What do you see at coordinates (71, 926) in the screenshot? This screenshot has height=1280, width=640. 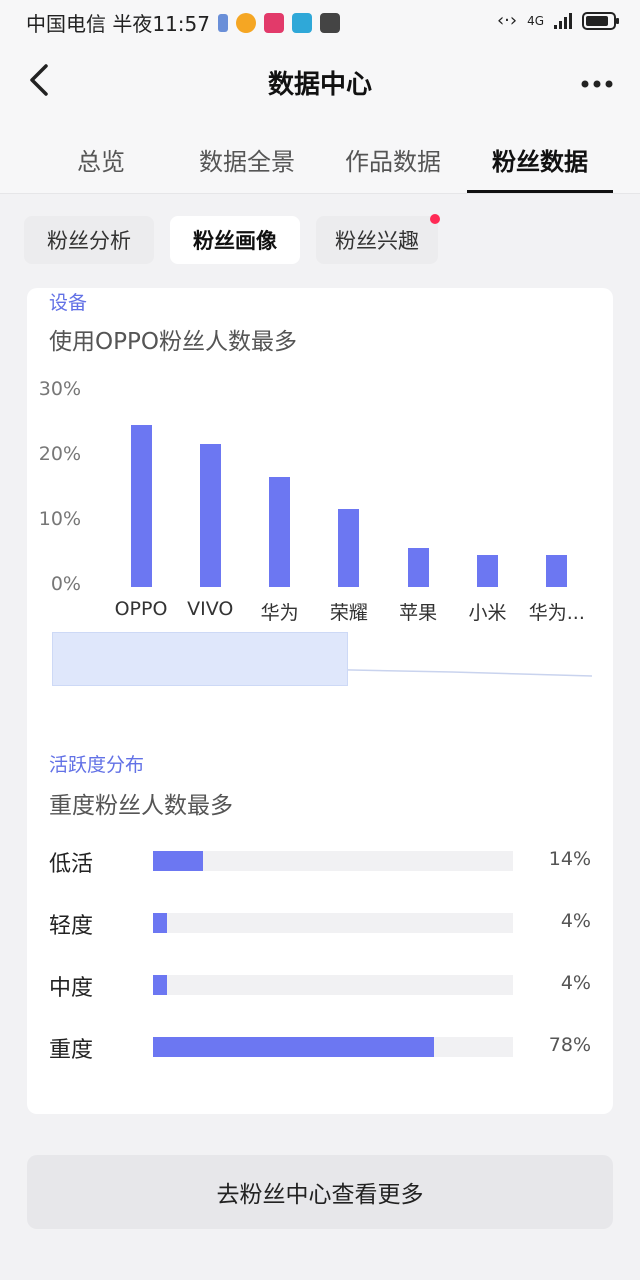 I see `activity-row-label: 轻度` at bounding box center [71, 926].